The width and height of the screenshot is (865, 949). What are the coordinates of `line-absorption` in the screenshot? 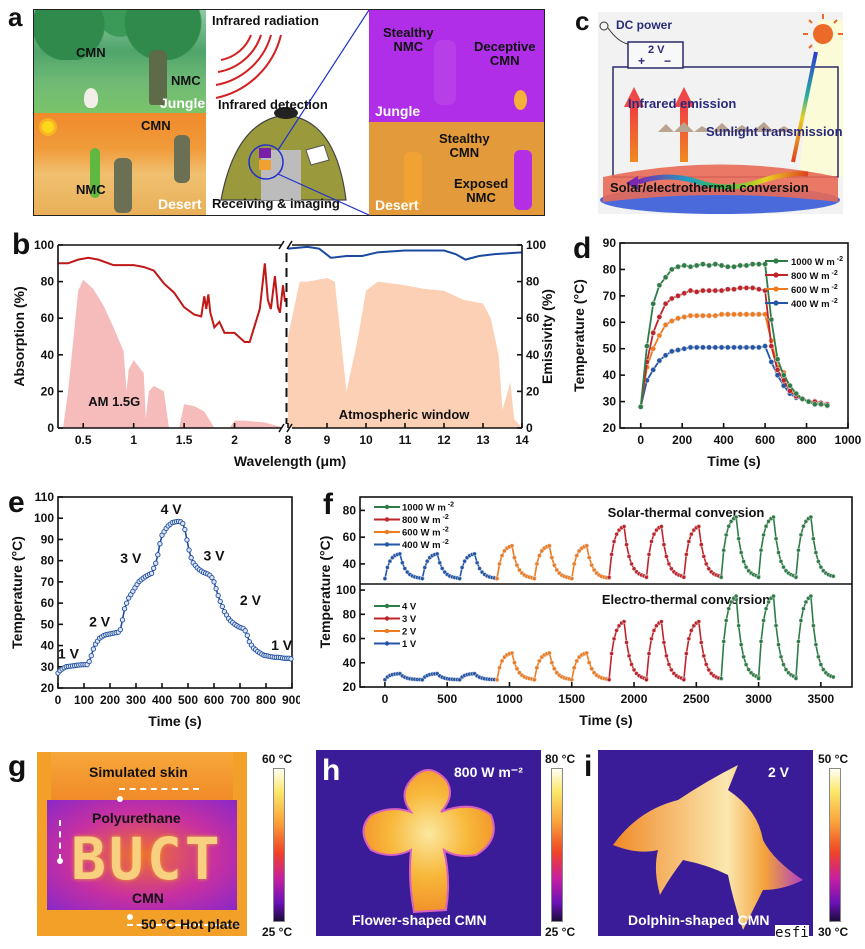 It's located at (172, 299).